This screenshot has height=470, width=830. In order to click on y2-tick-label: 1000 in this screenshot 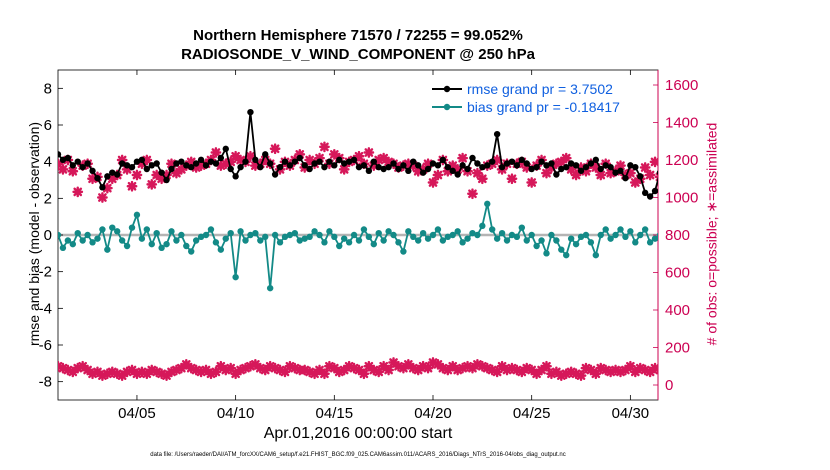, I will do `click(681, 198)`.